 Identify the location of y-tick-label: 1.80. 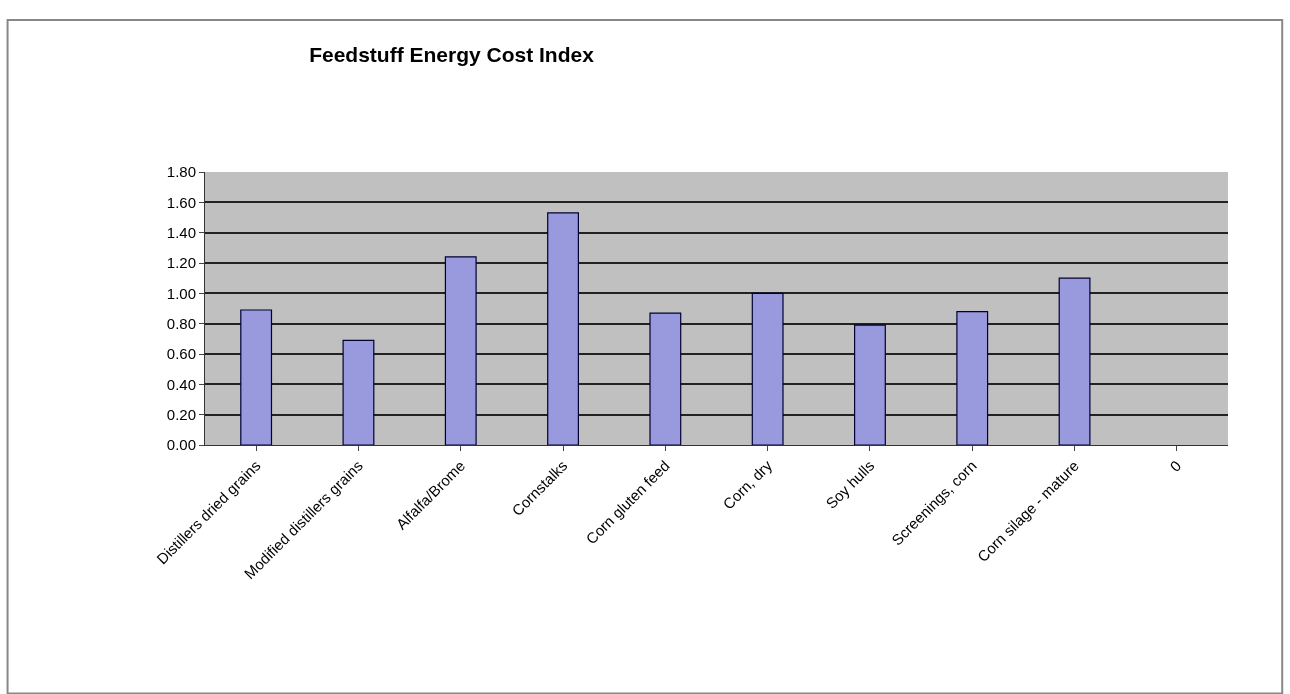
(181, 172).